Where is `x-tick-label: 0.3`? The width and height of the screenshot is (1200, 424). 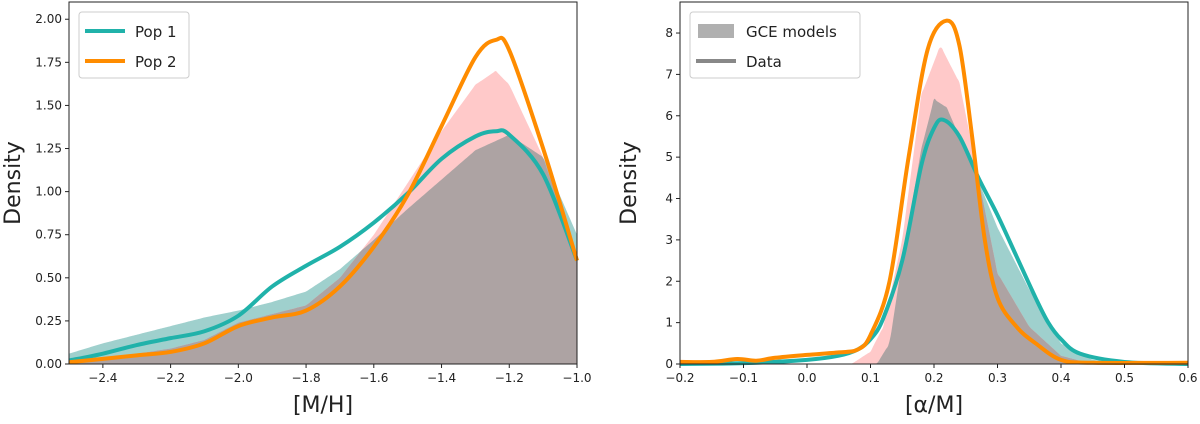 x-tick-label: 0.3 is located at coordinates (997, 378).